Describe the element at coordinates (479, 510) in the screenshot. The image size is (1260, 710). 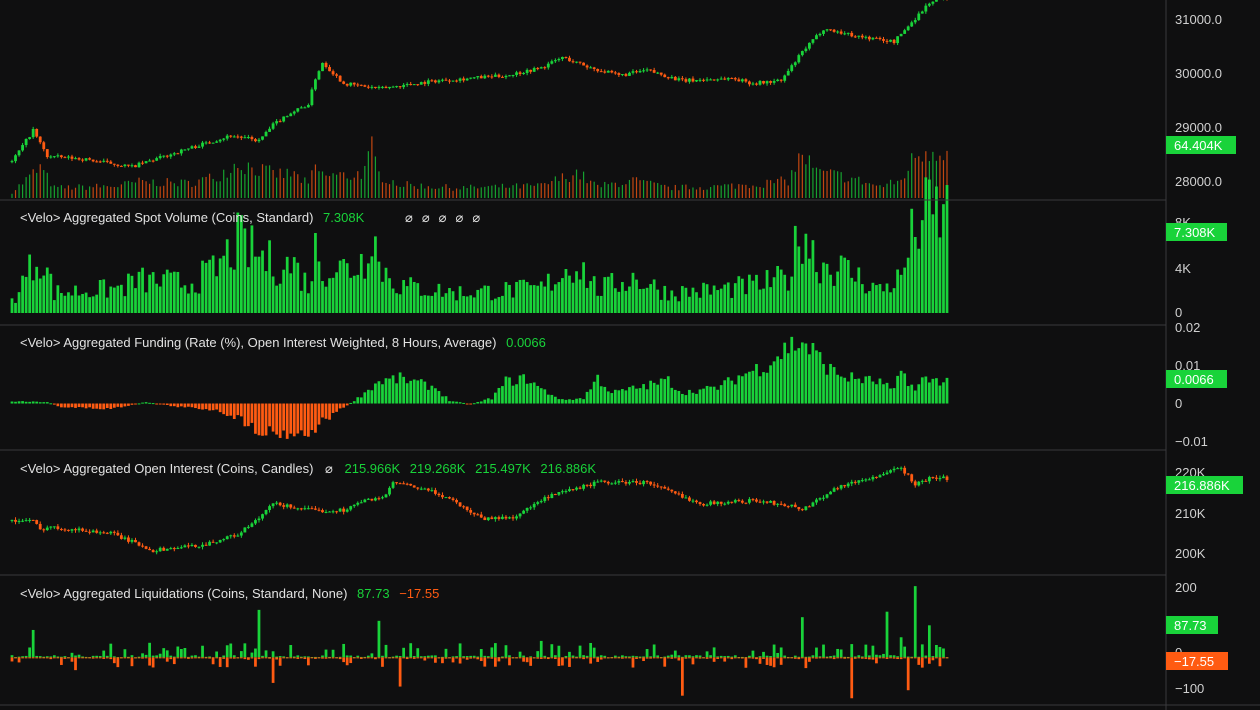
I see `open-interest-pane` at that location.